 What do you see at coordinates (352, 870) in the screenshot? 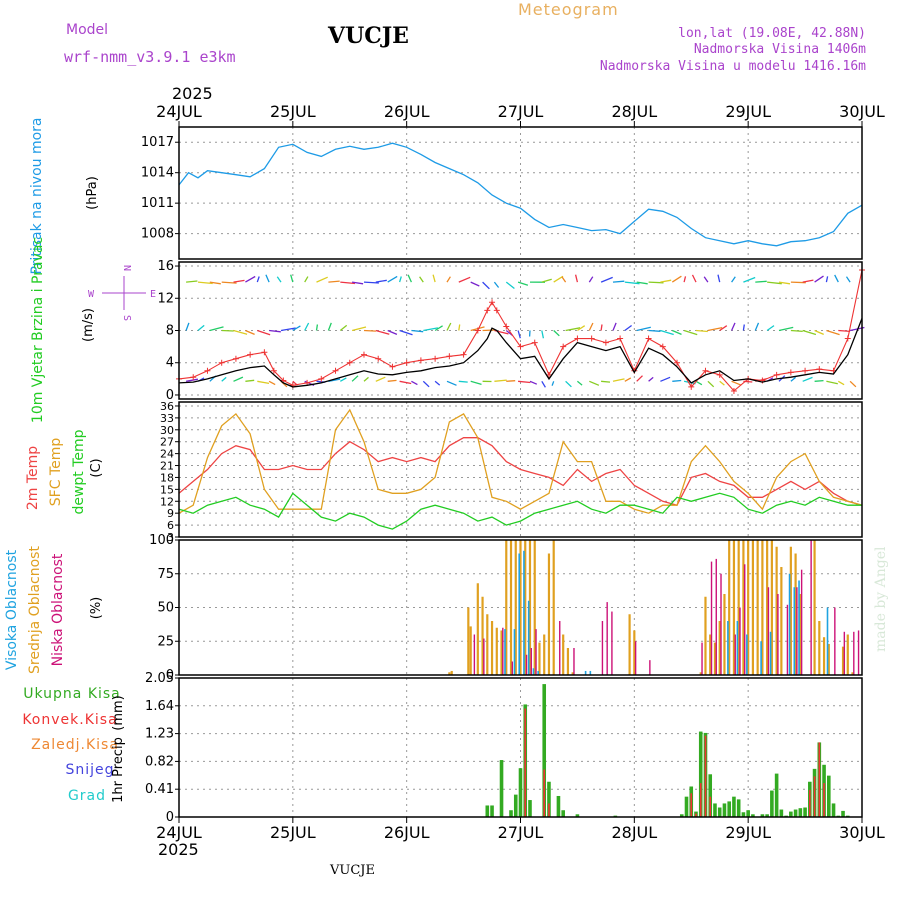
I see `footer-station: VUCJE` at bounding box center [352, 870].